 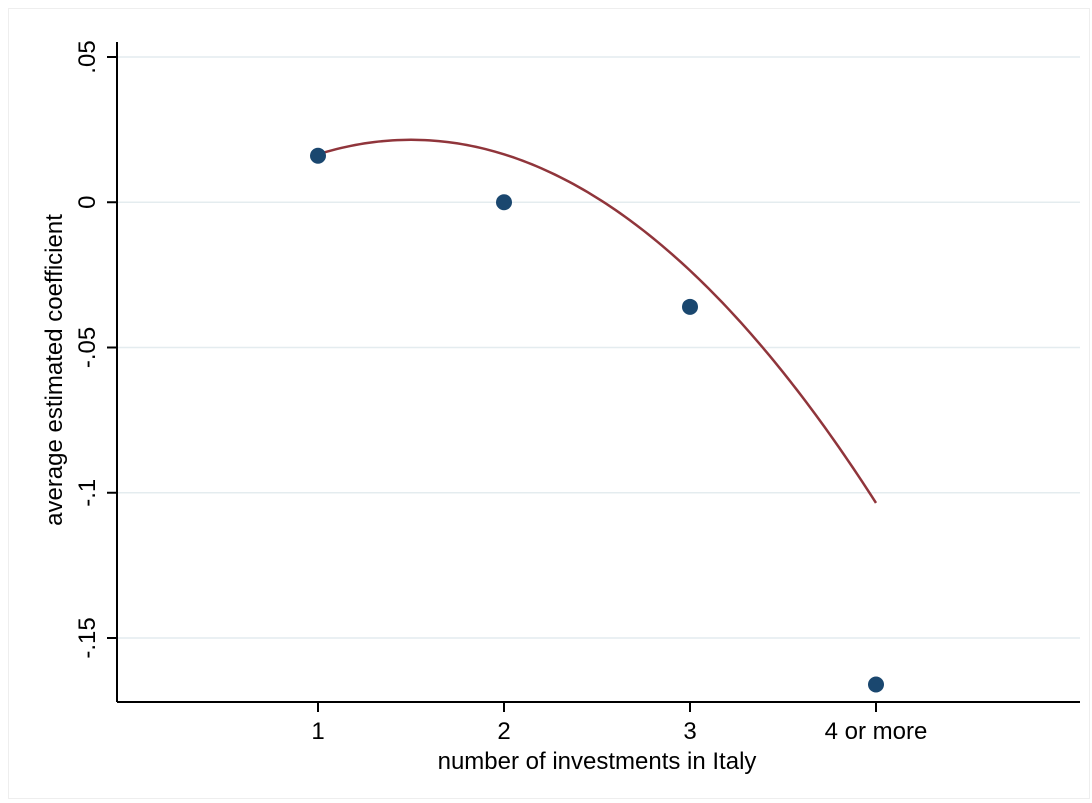 What do you see at coordinates (87, 347) in the screenshot?
I see `y-tick-label: -.05` at bounding box center [87, 347].